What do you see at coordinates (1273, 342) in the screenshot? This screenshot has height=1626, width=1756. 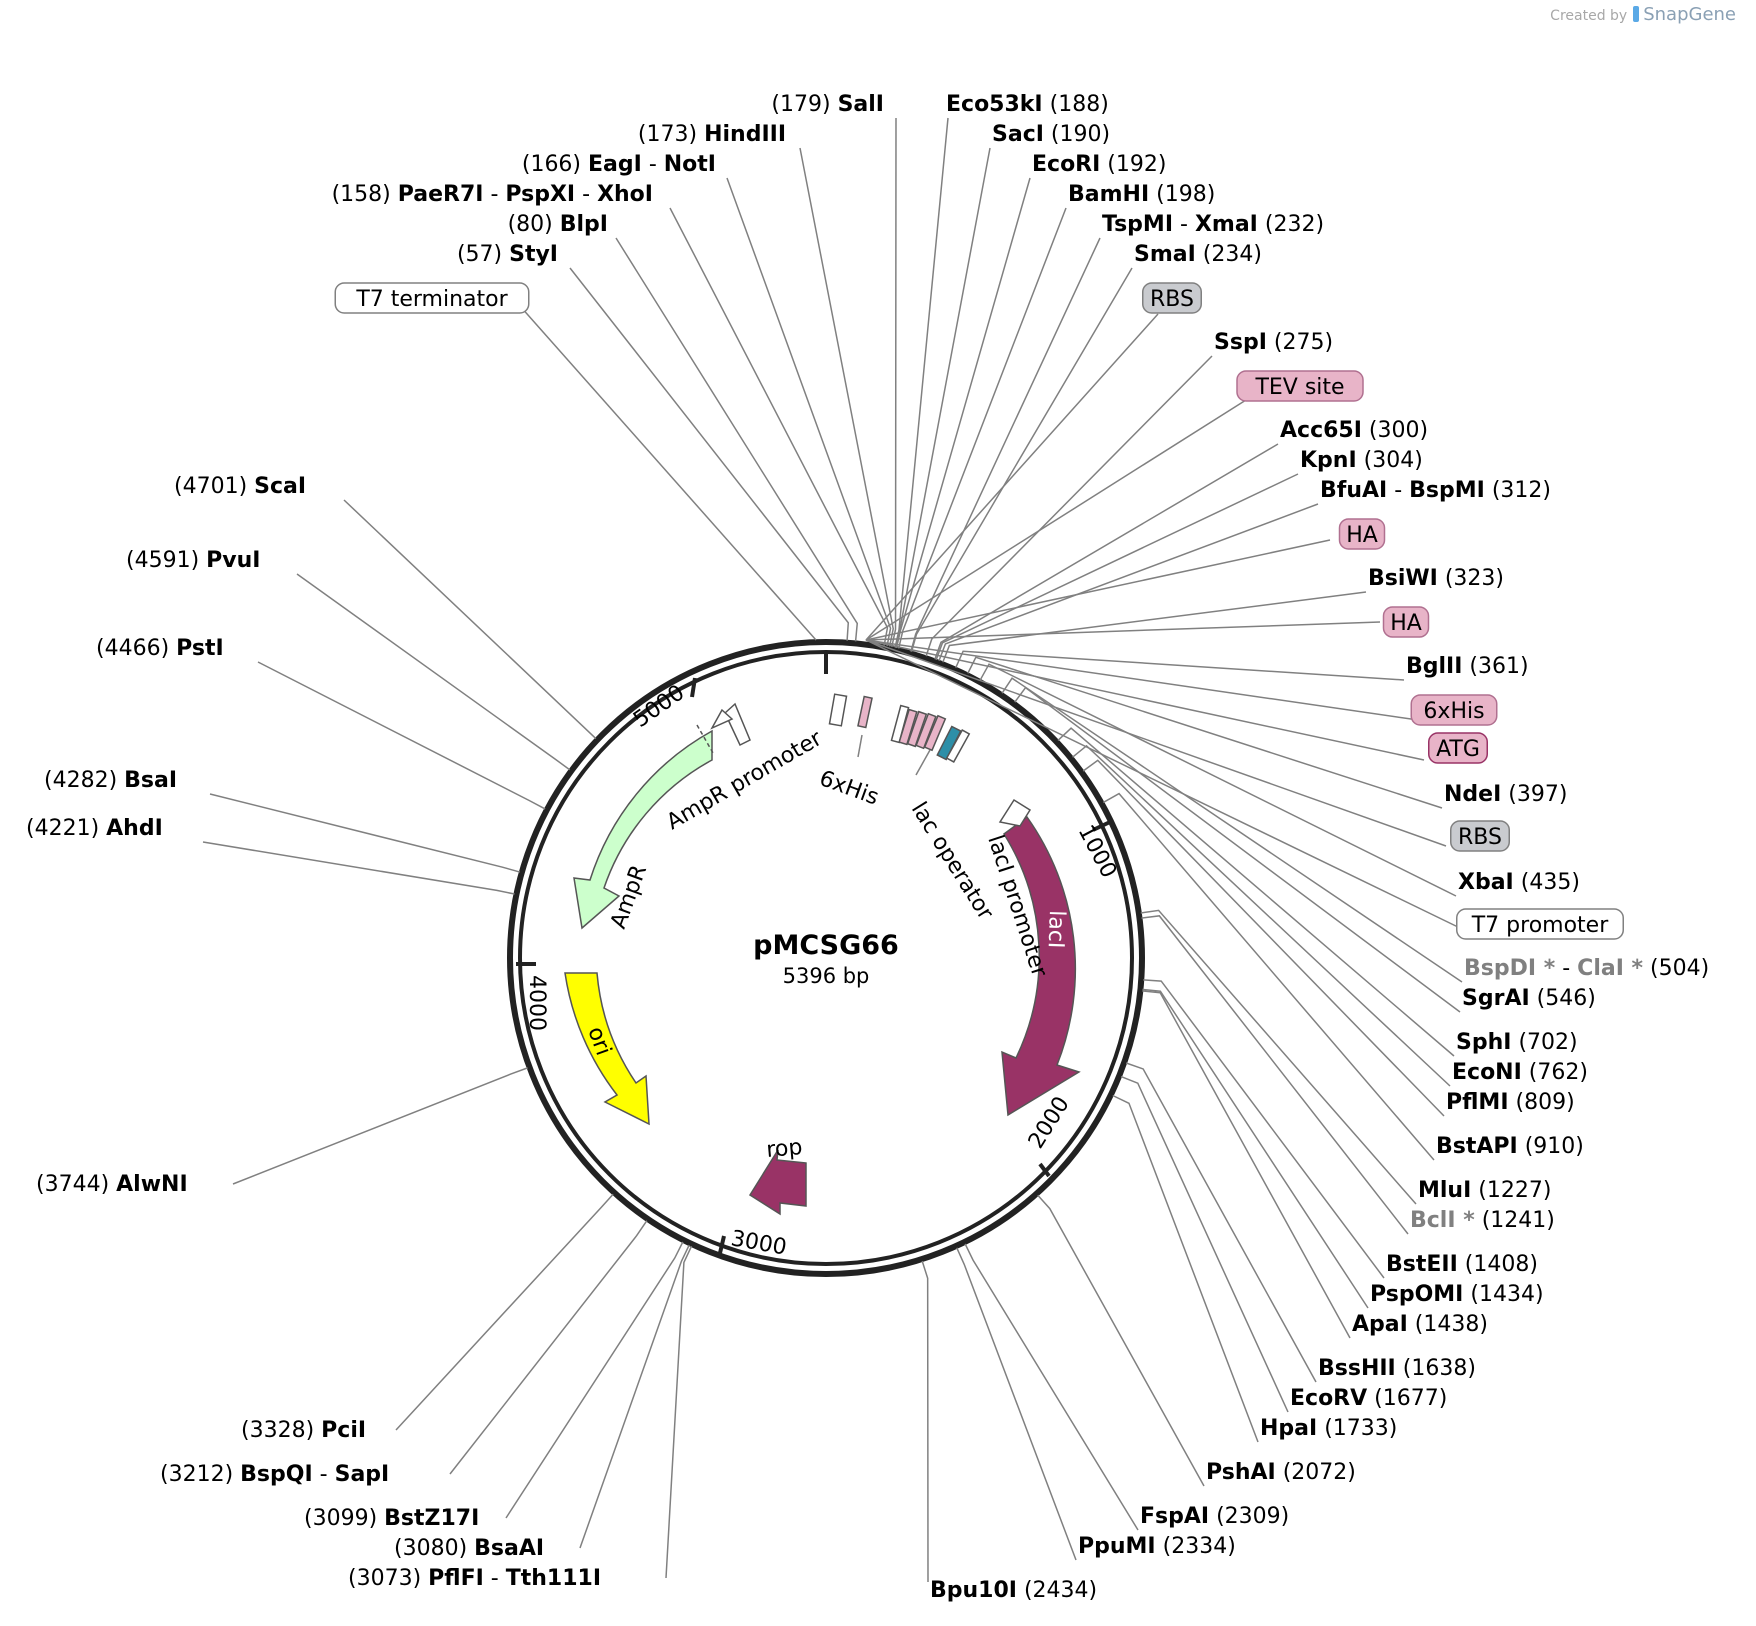 I see `site-label: SspI (275)` at bounding box center [1273, 342].